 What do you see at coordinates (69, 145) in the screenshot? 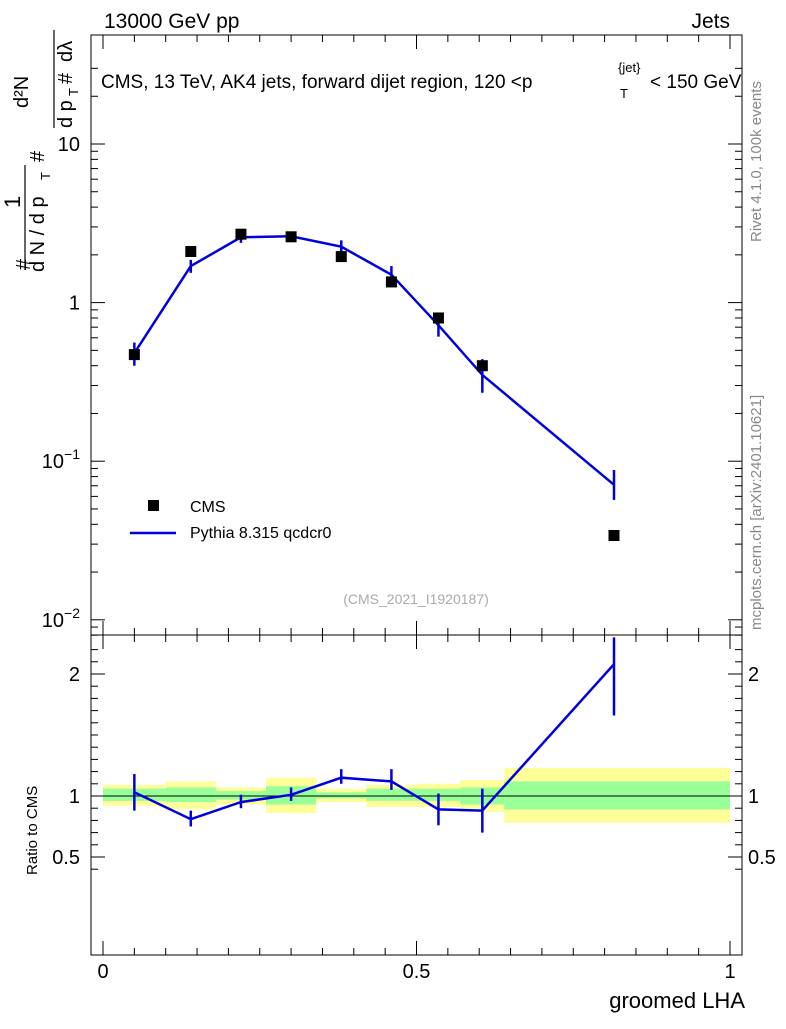
I see `main-y-tick-label: 10` at bounding box center [69, 145].